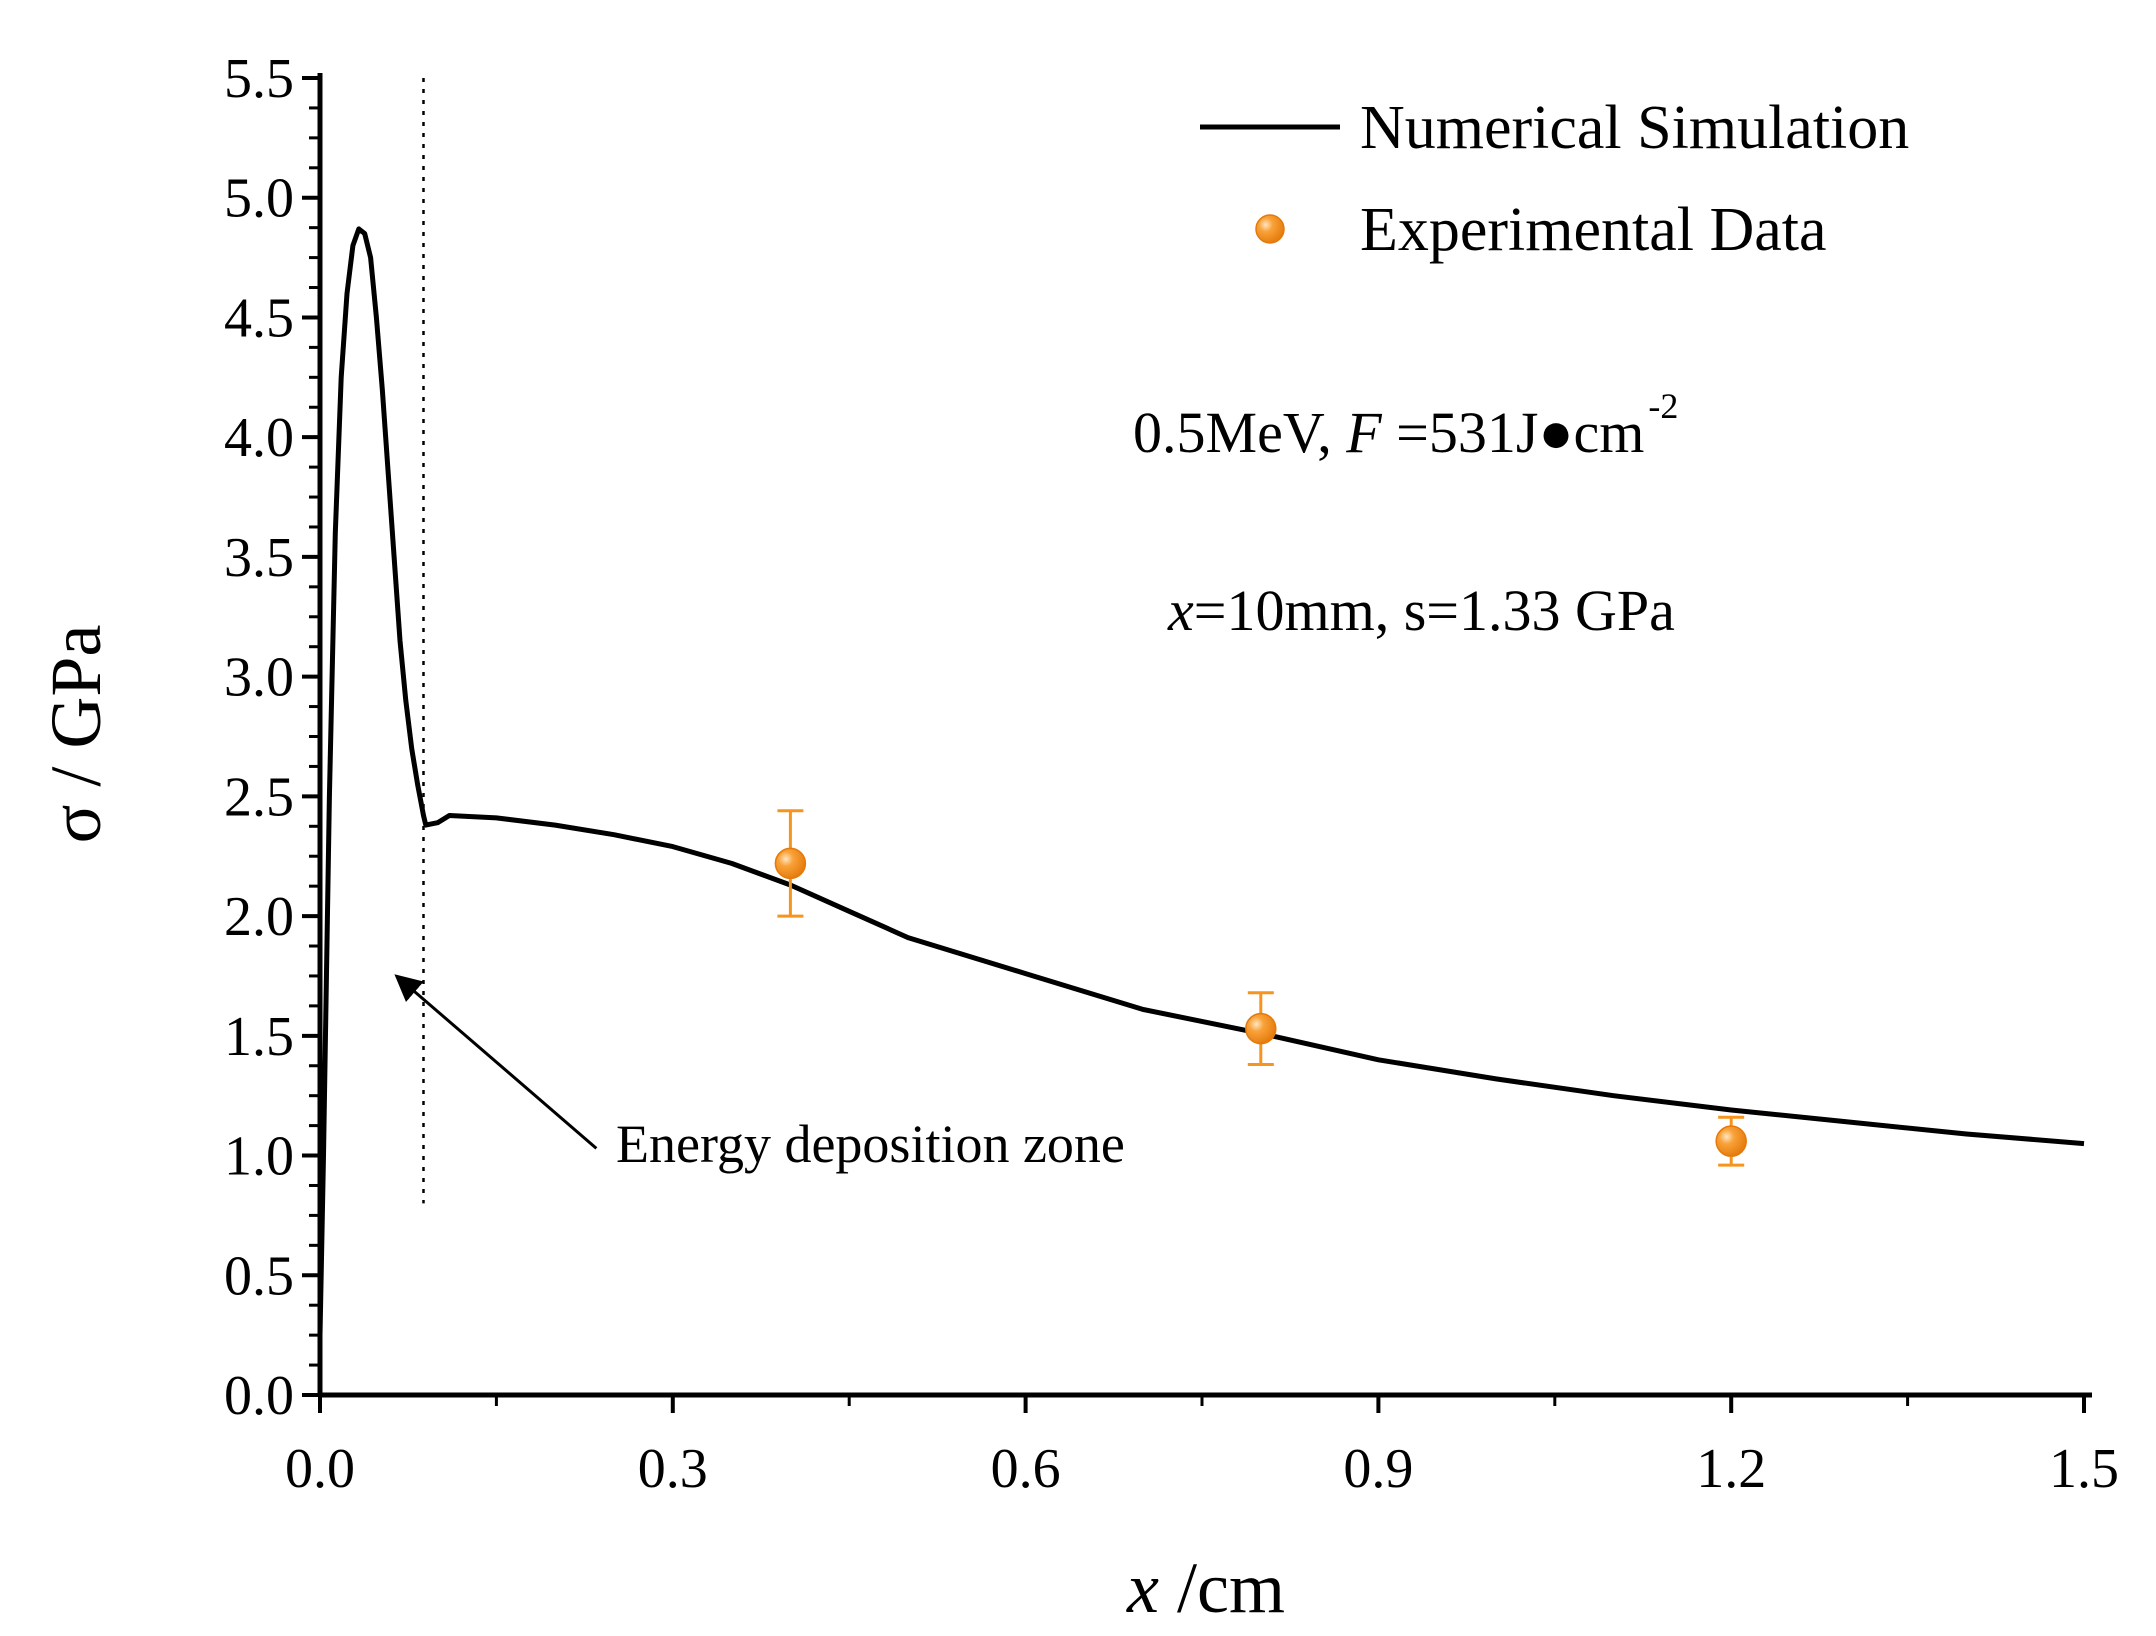  What do you see at coordinates (320, 1469) in the screenshot?
I see `x-tick-label: 0.0` at bounding box center [320, 1469].